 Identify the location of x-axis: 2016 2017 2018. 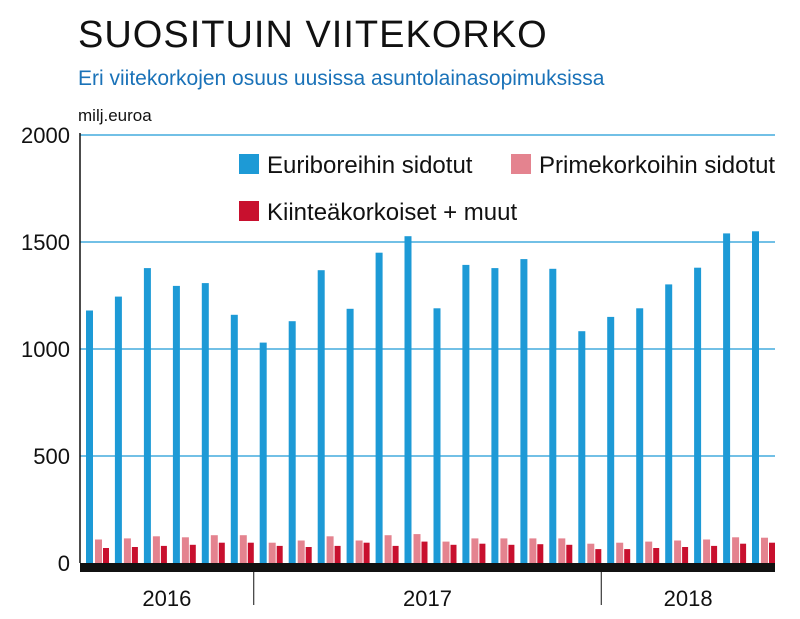
(427, 587).